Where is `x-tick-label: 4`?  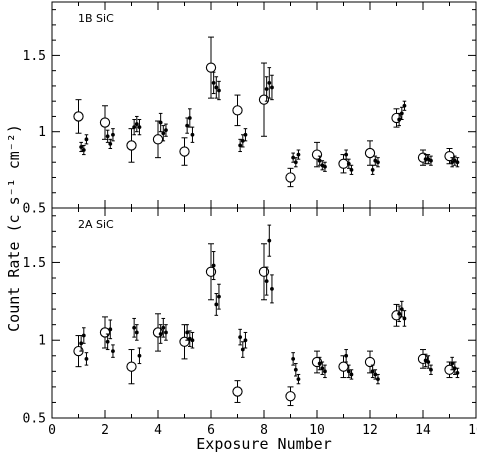 x-tick-label: 4 is located at coordinates (158, 430).